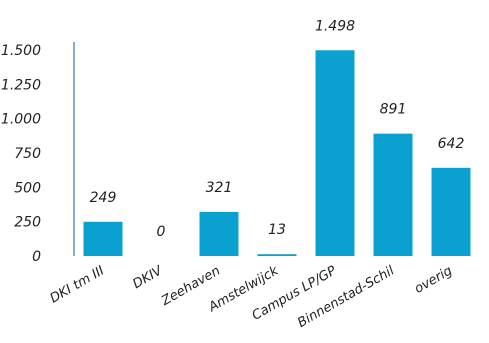  Describe the element at coordinates (27, 188) in the screenshot. I see `y-tick-label: 500` at that location.